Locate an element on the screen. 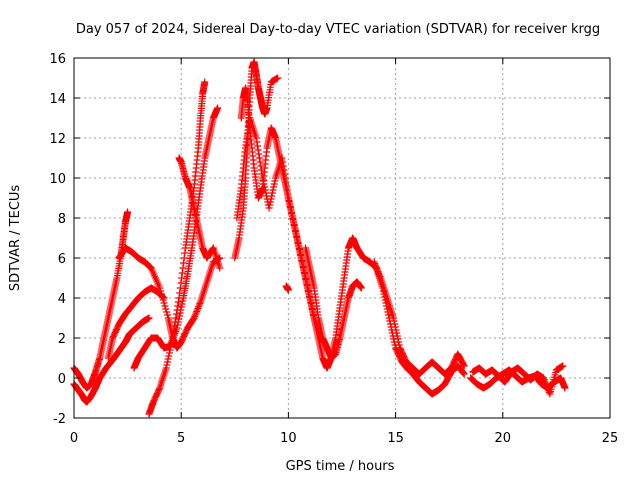 The image size is (640, 480). series-trace-n is located at coordinates (419, 318).